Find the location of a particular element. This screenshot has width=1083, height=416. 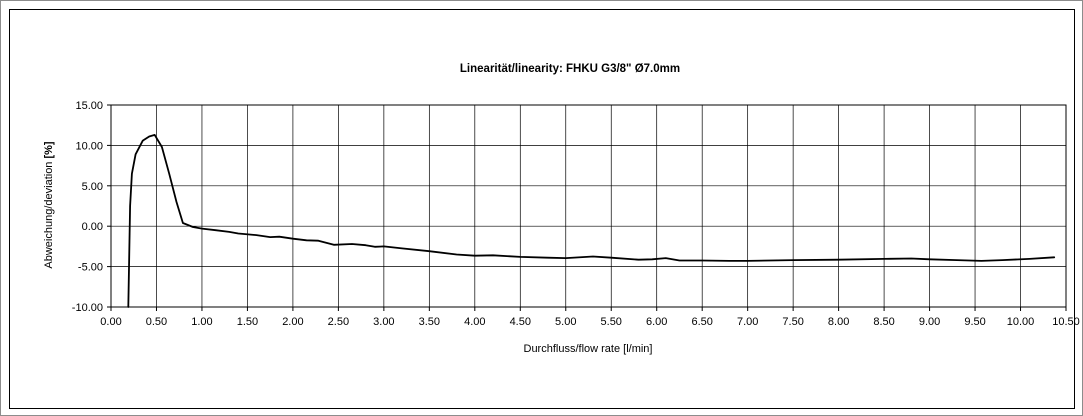

x-tick-label: 5.50 is located at coordinates (611, 322).